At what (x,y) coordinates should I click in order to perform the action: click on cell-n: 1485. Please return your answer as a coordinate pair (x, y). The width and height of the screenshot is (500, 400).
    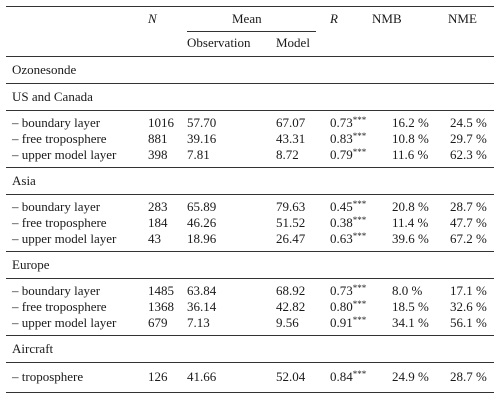
    Looking at the image, I should click on (161, 290).